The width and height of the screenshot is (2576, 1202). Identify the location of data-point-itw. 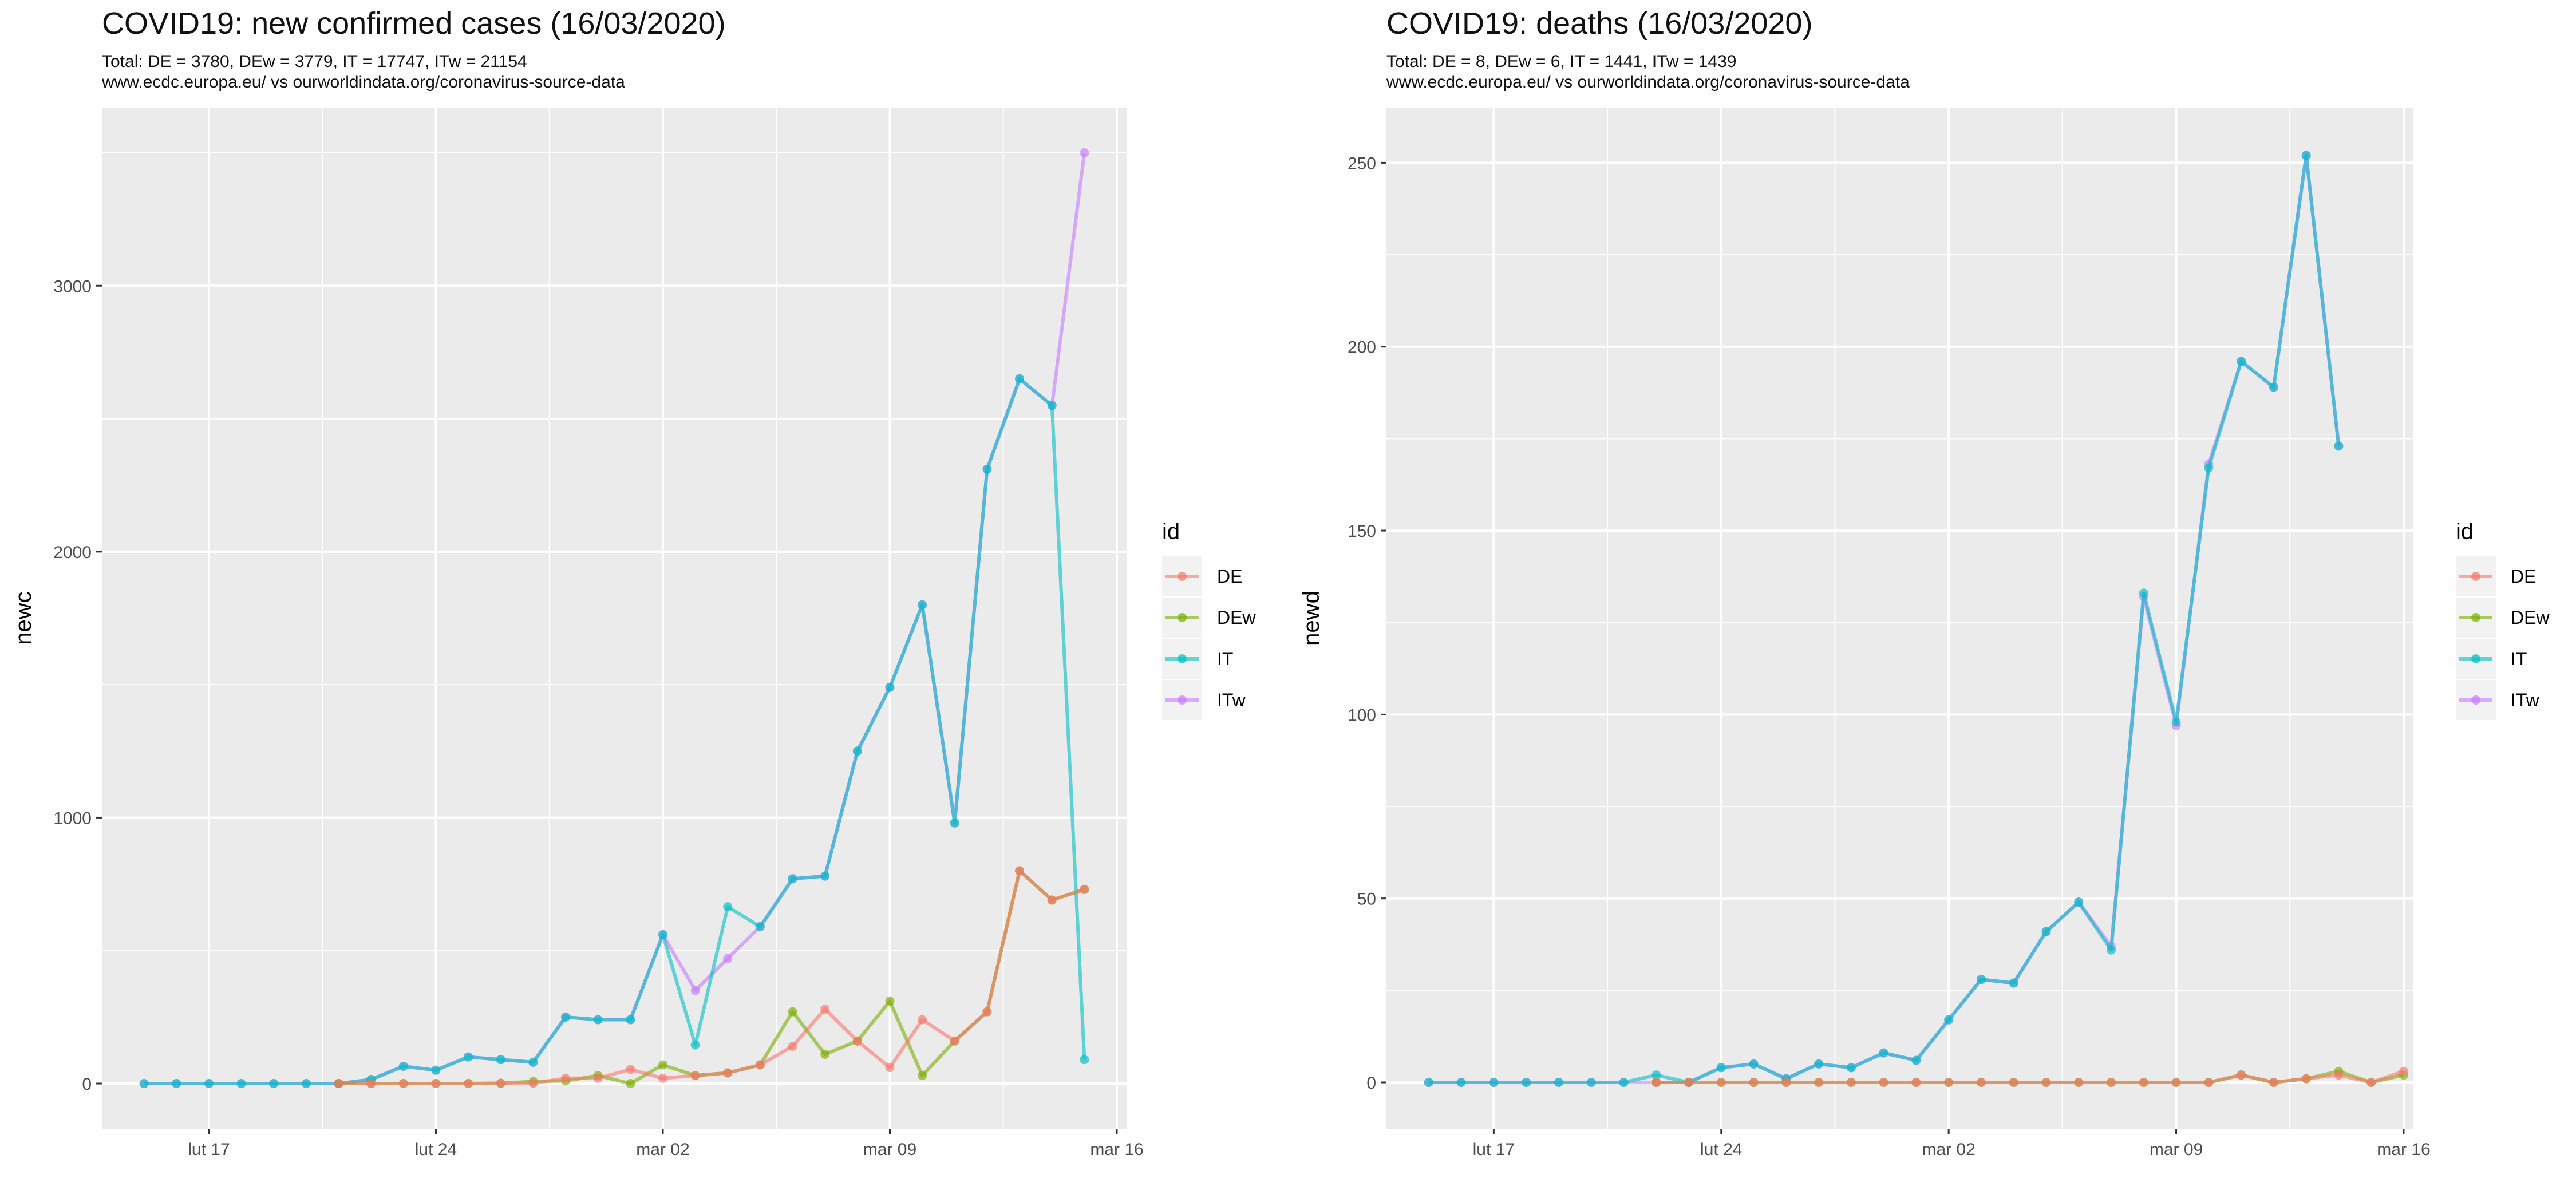
(728, 959).